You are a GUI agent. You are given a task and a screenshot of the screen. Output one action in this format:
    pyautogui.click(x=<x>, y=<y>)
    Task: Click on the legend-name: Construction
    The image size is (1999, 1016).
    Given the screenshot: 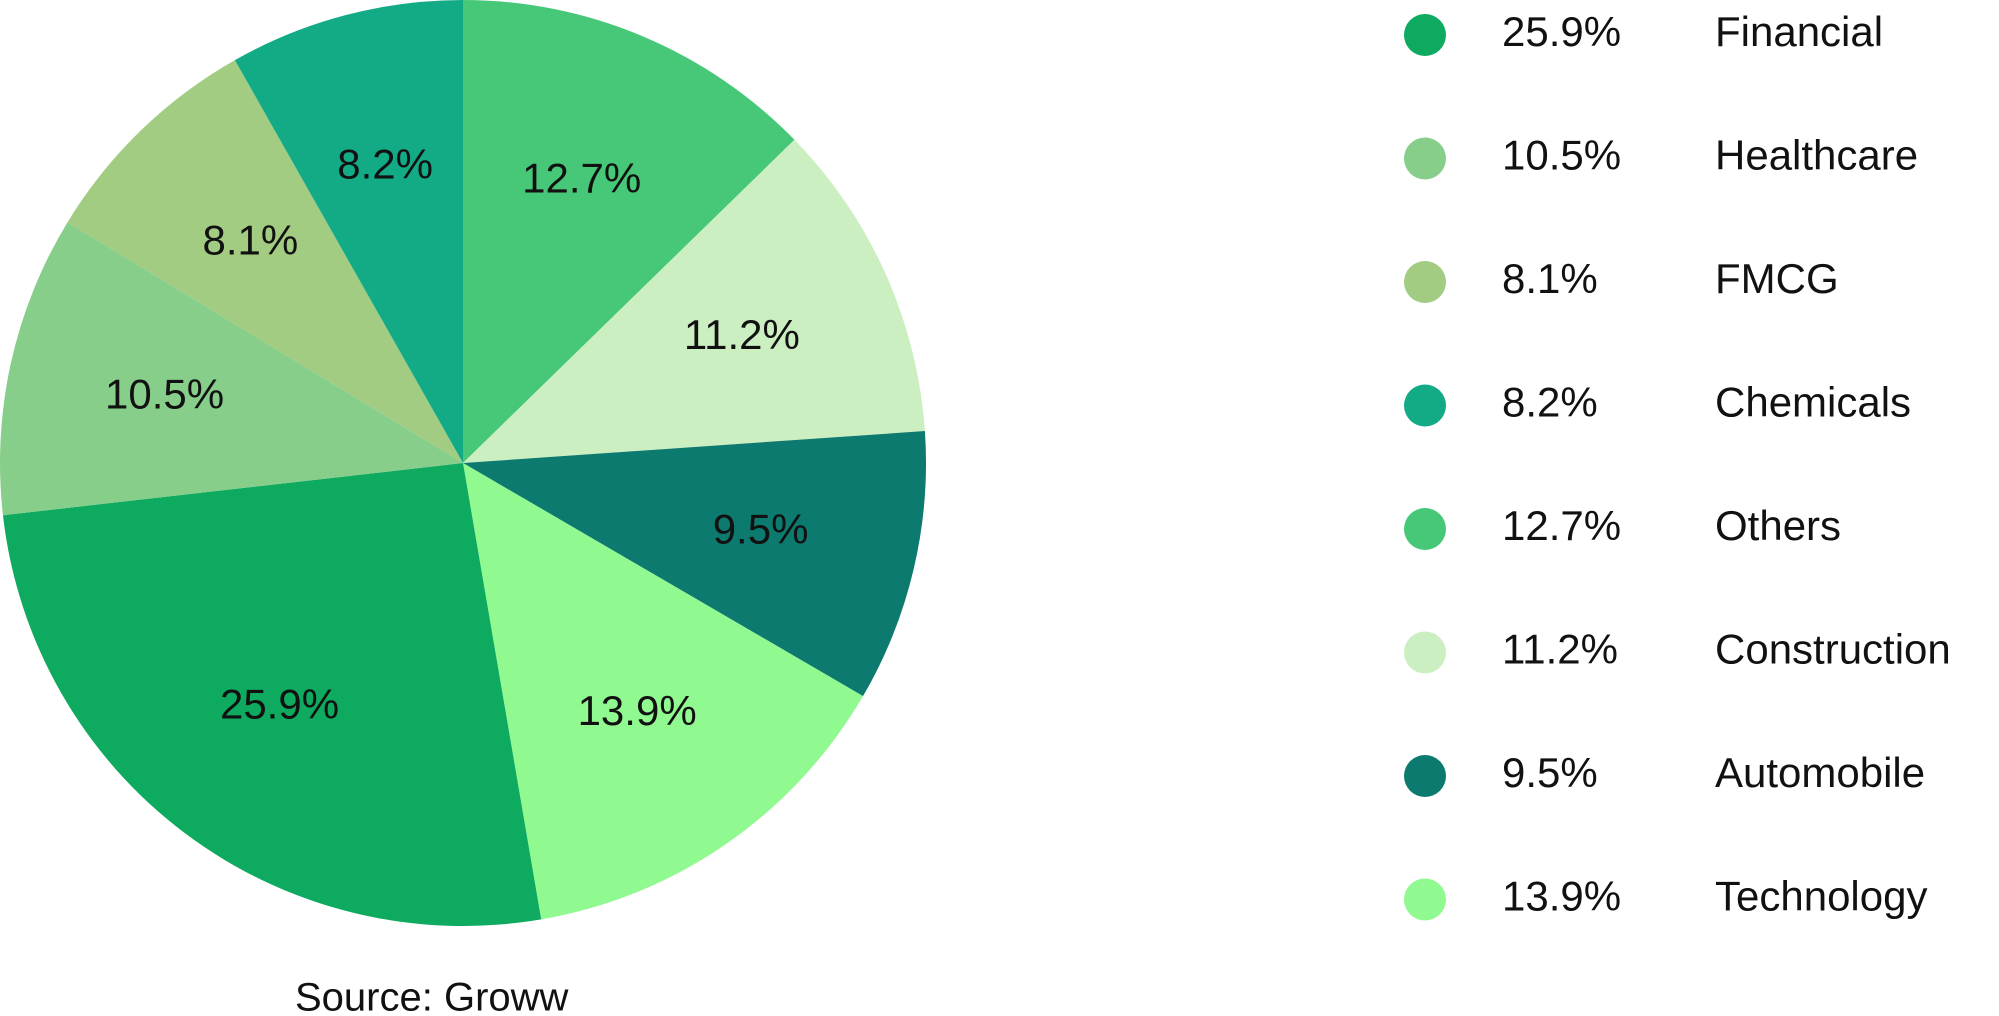 What is the action you would take?
    pyautogui.click(x=1833, y=649)
    